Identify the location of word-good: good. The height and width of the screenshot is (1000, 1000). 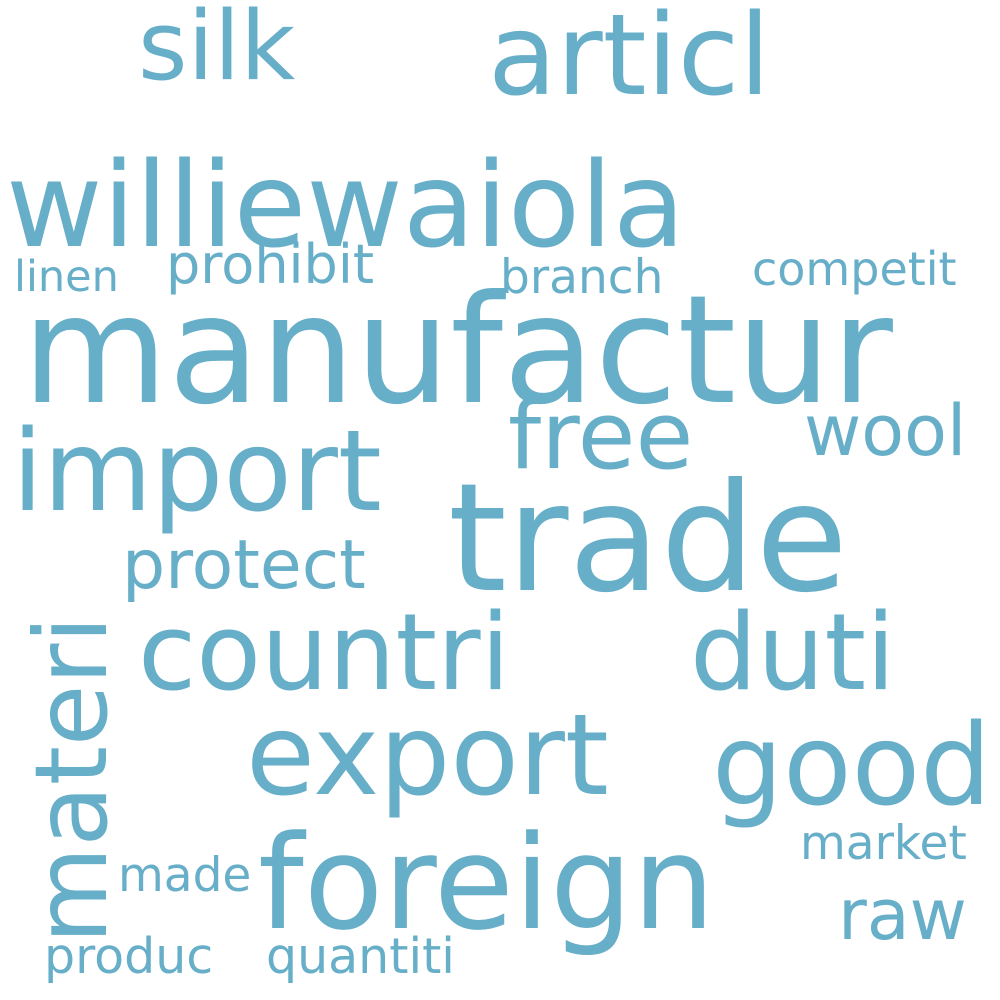
(852, 766).